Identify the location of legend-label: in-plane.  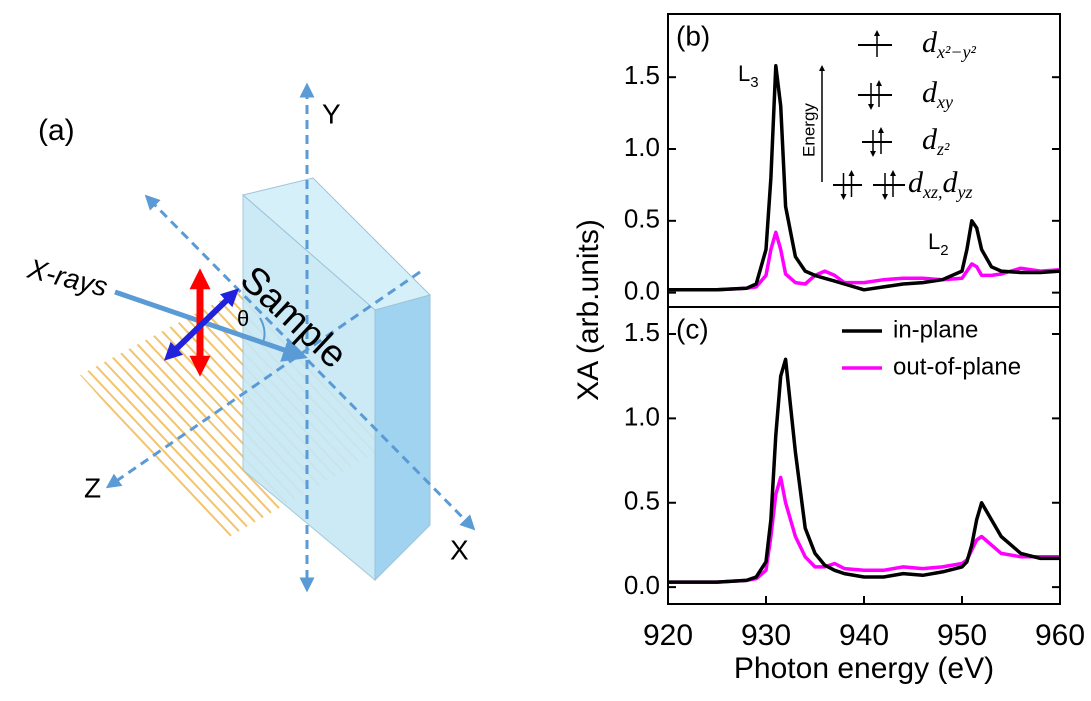
(935, 329).